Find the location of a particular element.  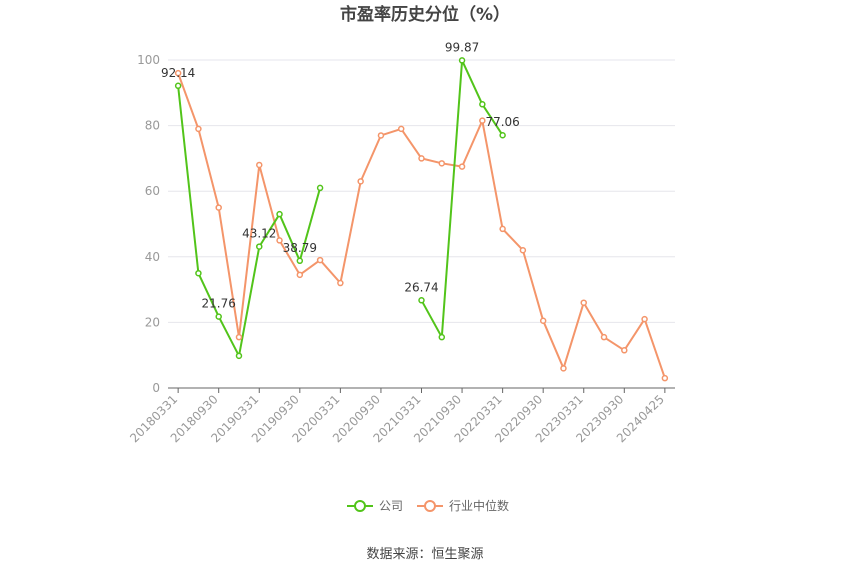

source-note: 数据来源：恒生聚源 is located at coordinates (424, 554).